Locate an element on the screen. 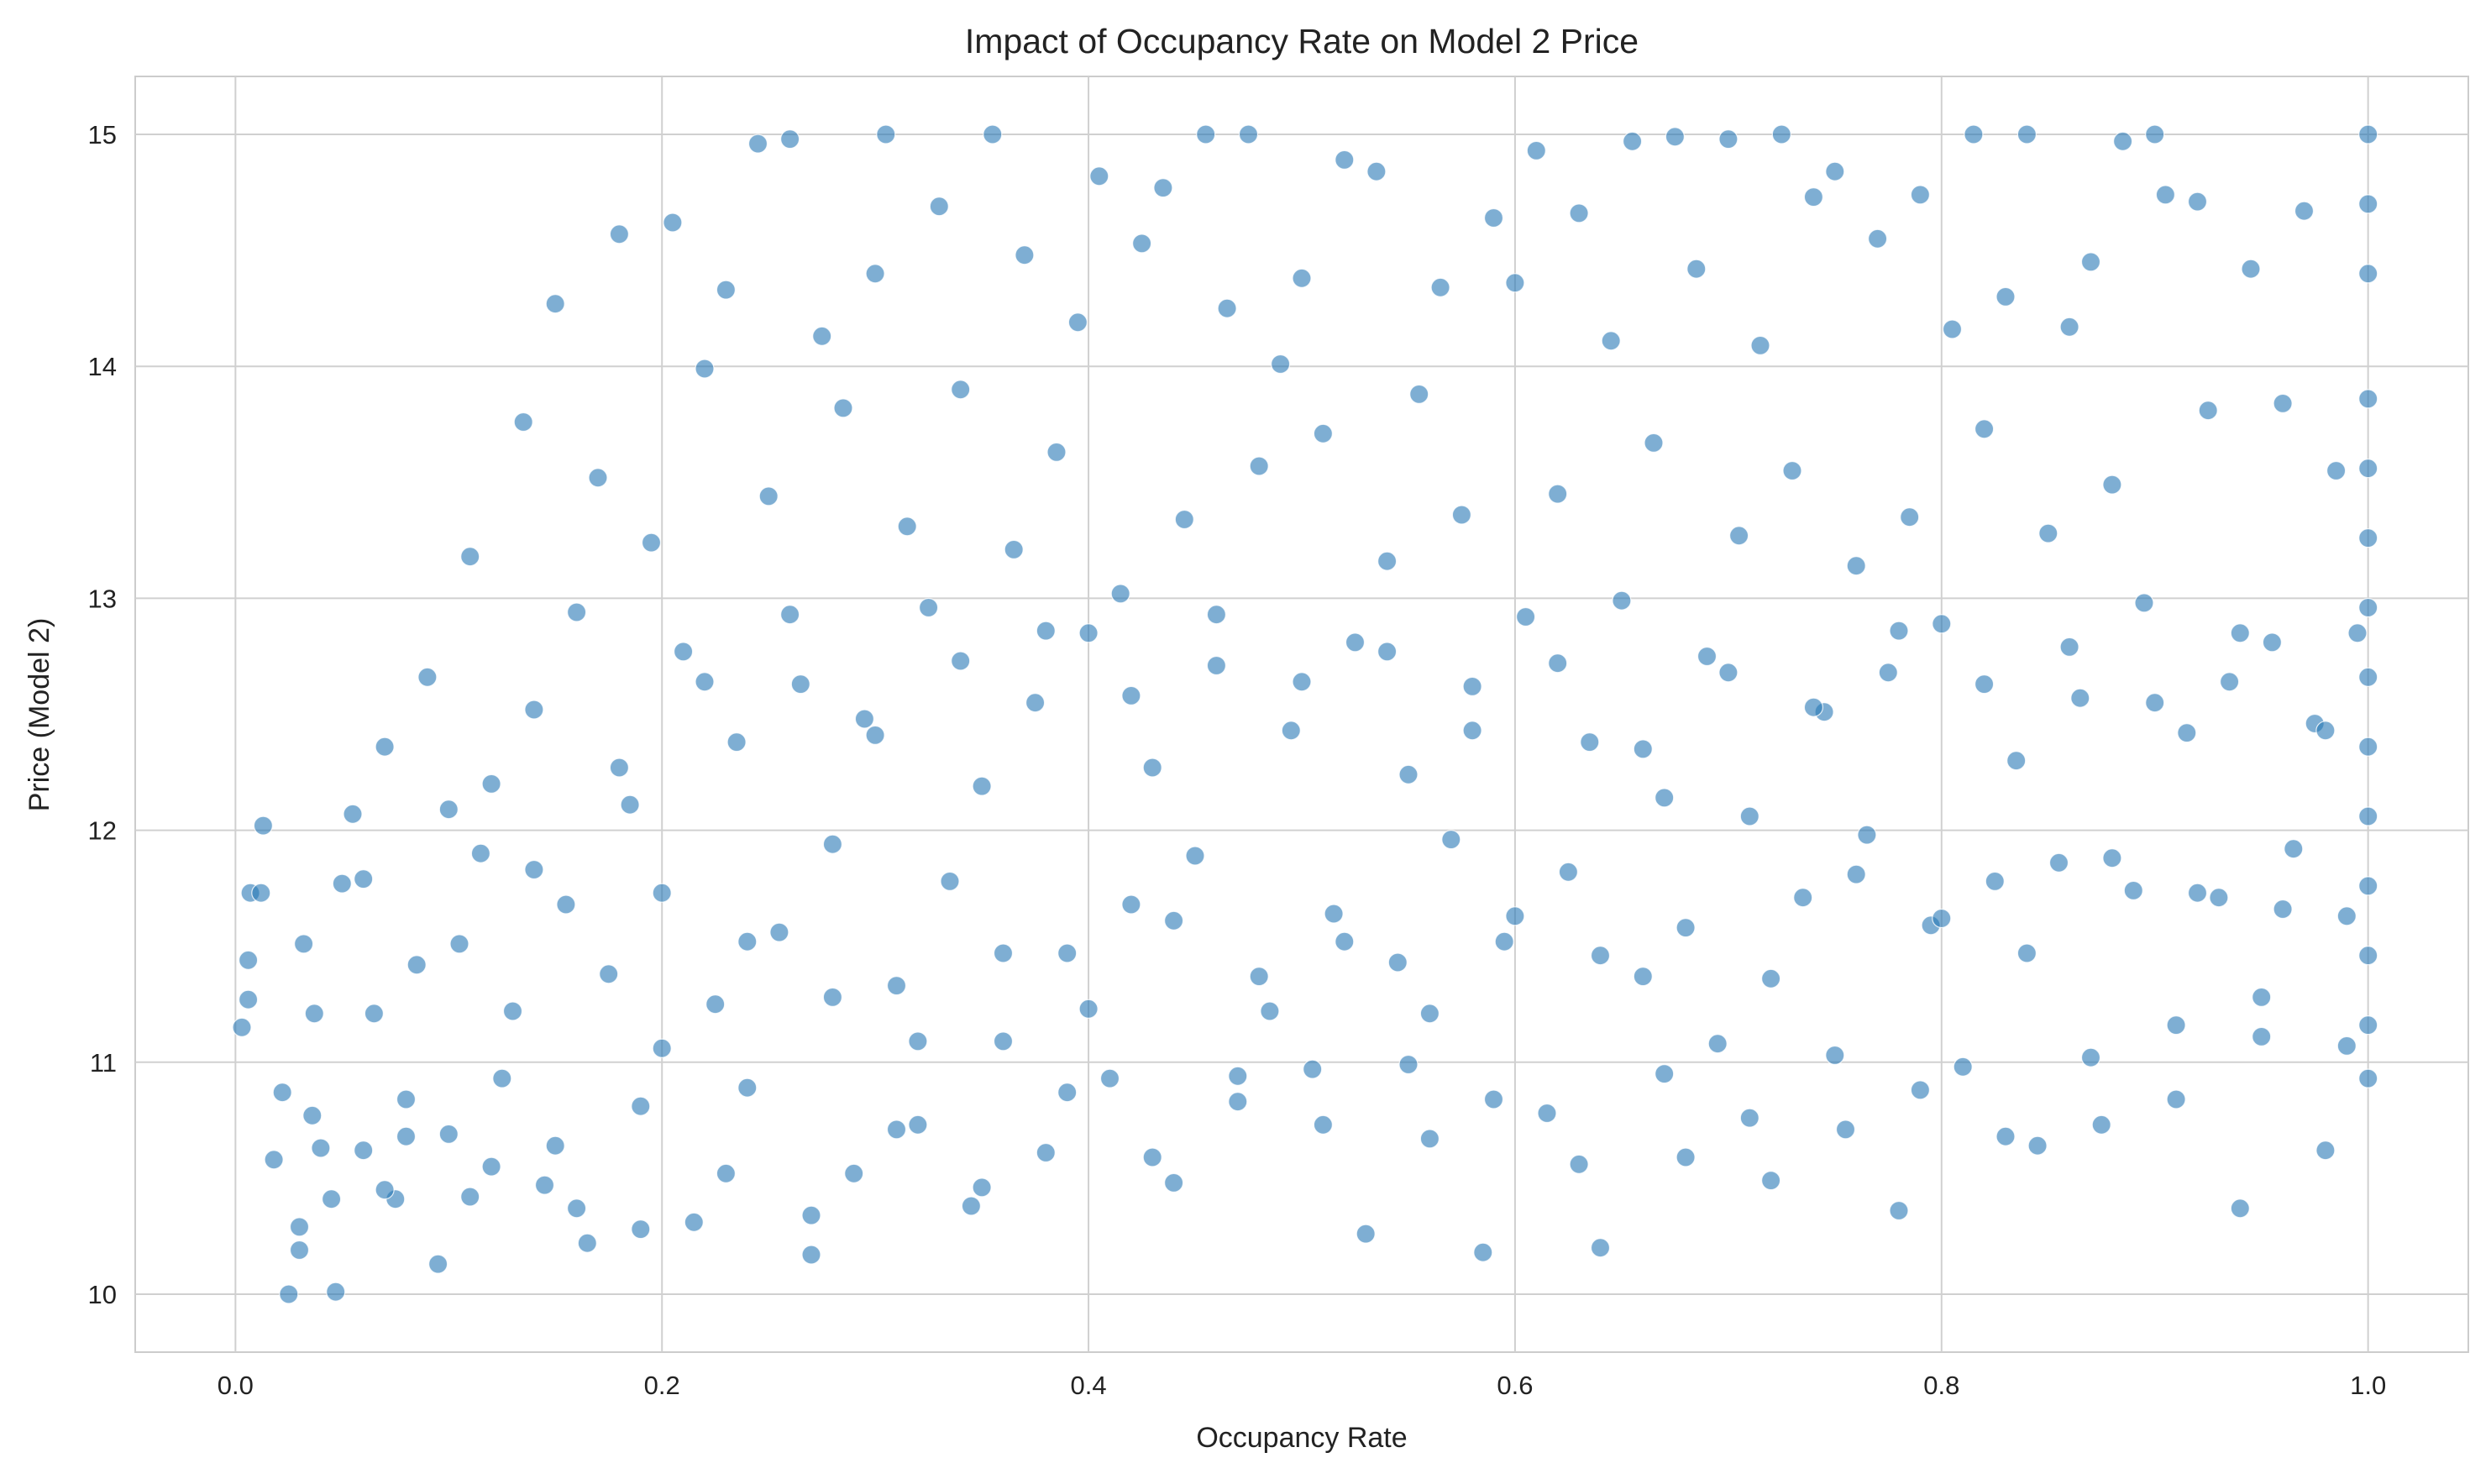 The image size is (2491, 1484). y-tick-label: 15 is located at coordinates (102, 135).